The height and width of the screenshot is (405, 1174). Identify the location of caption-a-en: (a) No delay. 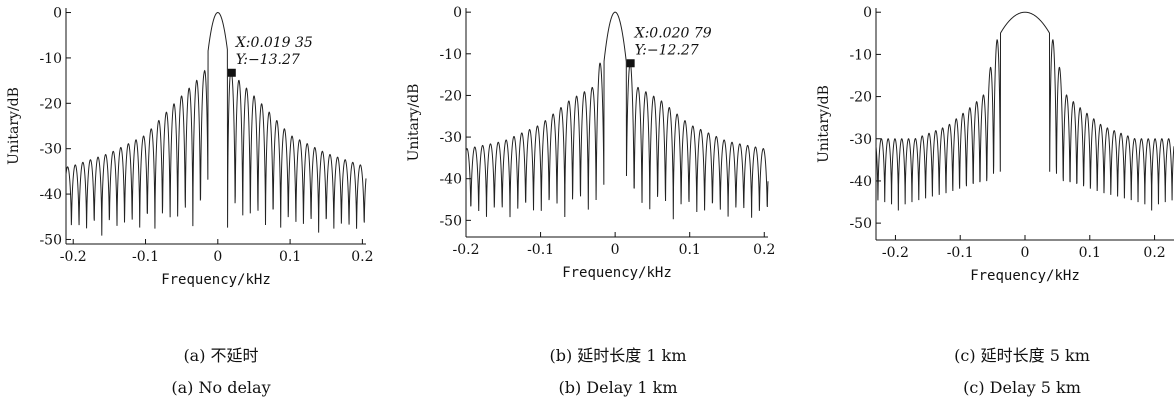
(221, 387).